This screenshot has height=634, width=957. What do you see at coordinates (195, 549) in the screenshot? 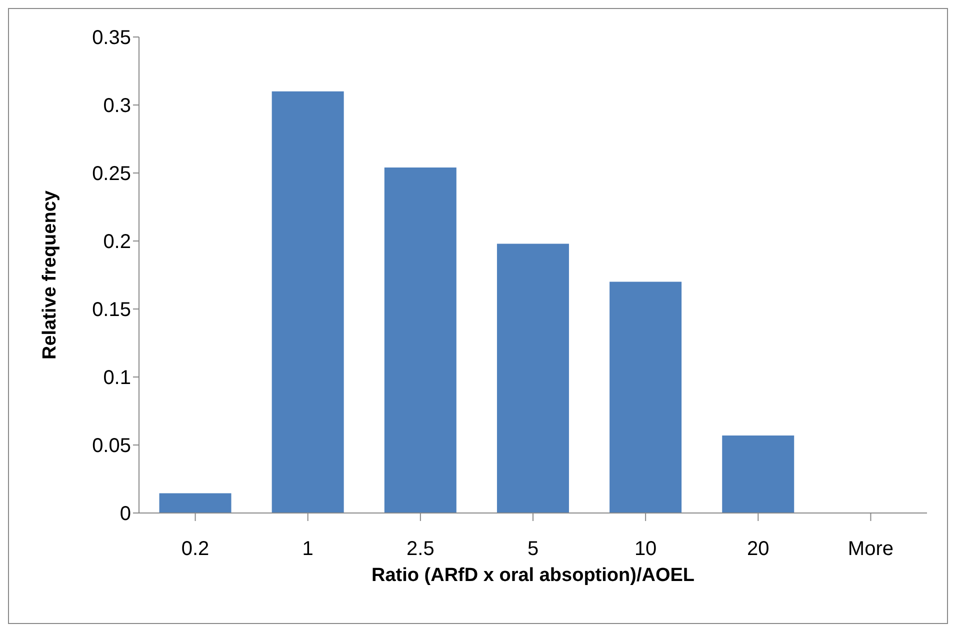
I see `x-tick-label: 0.2` at bounding box center [195, 549].